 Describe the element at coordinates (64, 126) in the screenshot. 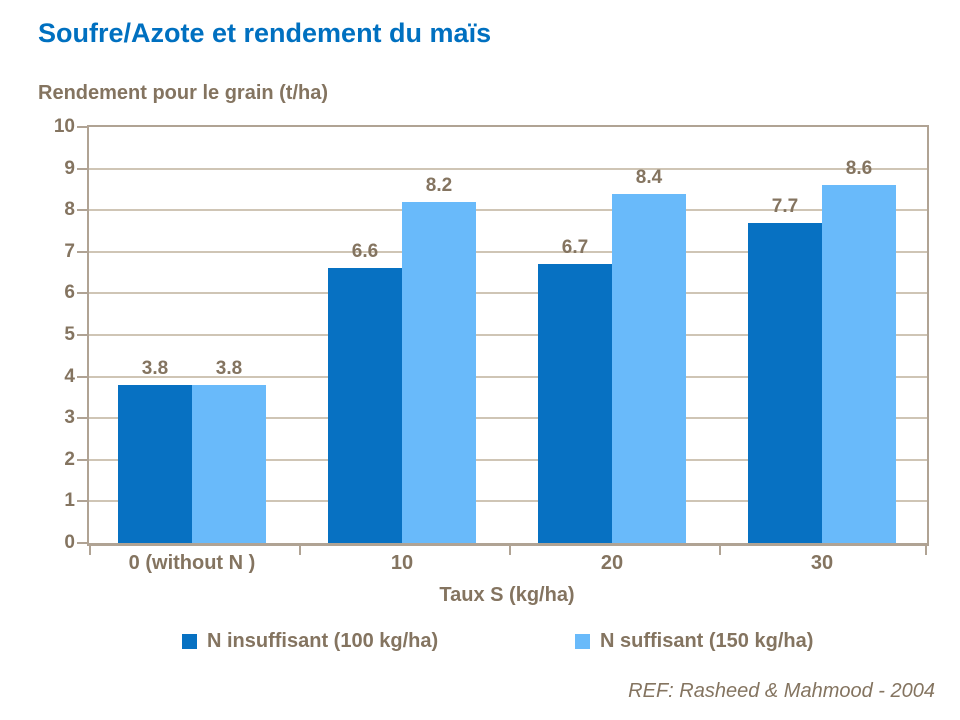

I see `y-tick-label: 10` at that location.